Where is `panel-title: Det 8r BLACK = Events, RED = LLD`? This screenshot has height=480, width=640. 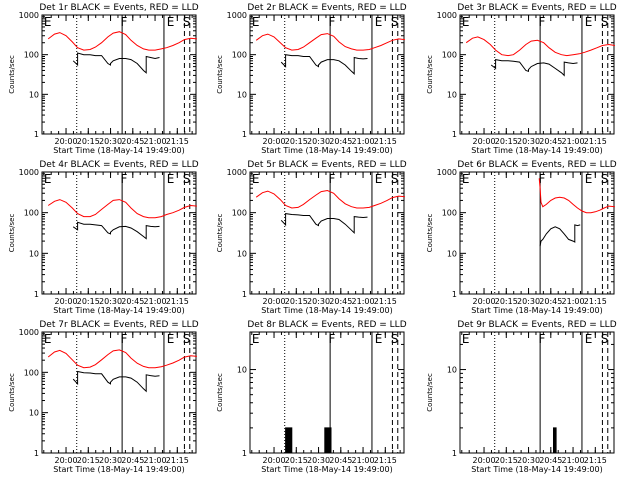 panel-title: Det 8r BLACK = Events, RED = LLD is located at coordinates (326, 325).